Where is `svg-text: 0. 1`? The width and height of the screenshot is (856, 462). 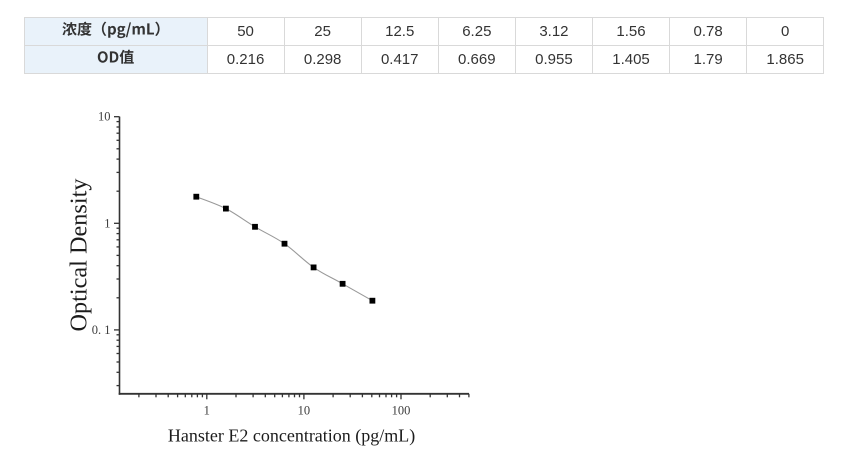
svg-text: 0. 1 is located at coordinates (101, 330).